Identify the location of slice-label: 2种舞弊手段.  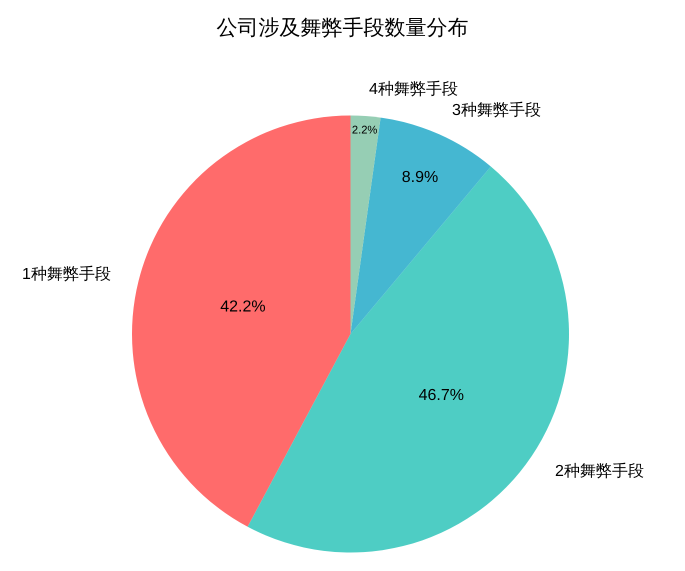
(599, 471).